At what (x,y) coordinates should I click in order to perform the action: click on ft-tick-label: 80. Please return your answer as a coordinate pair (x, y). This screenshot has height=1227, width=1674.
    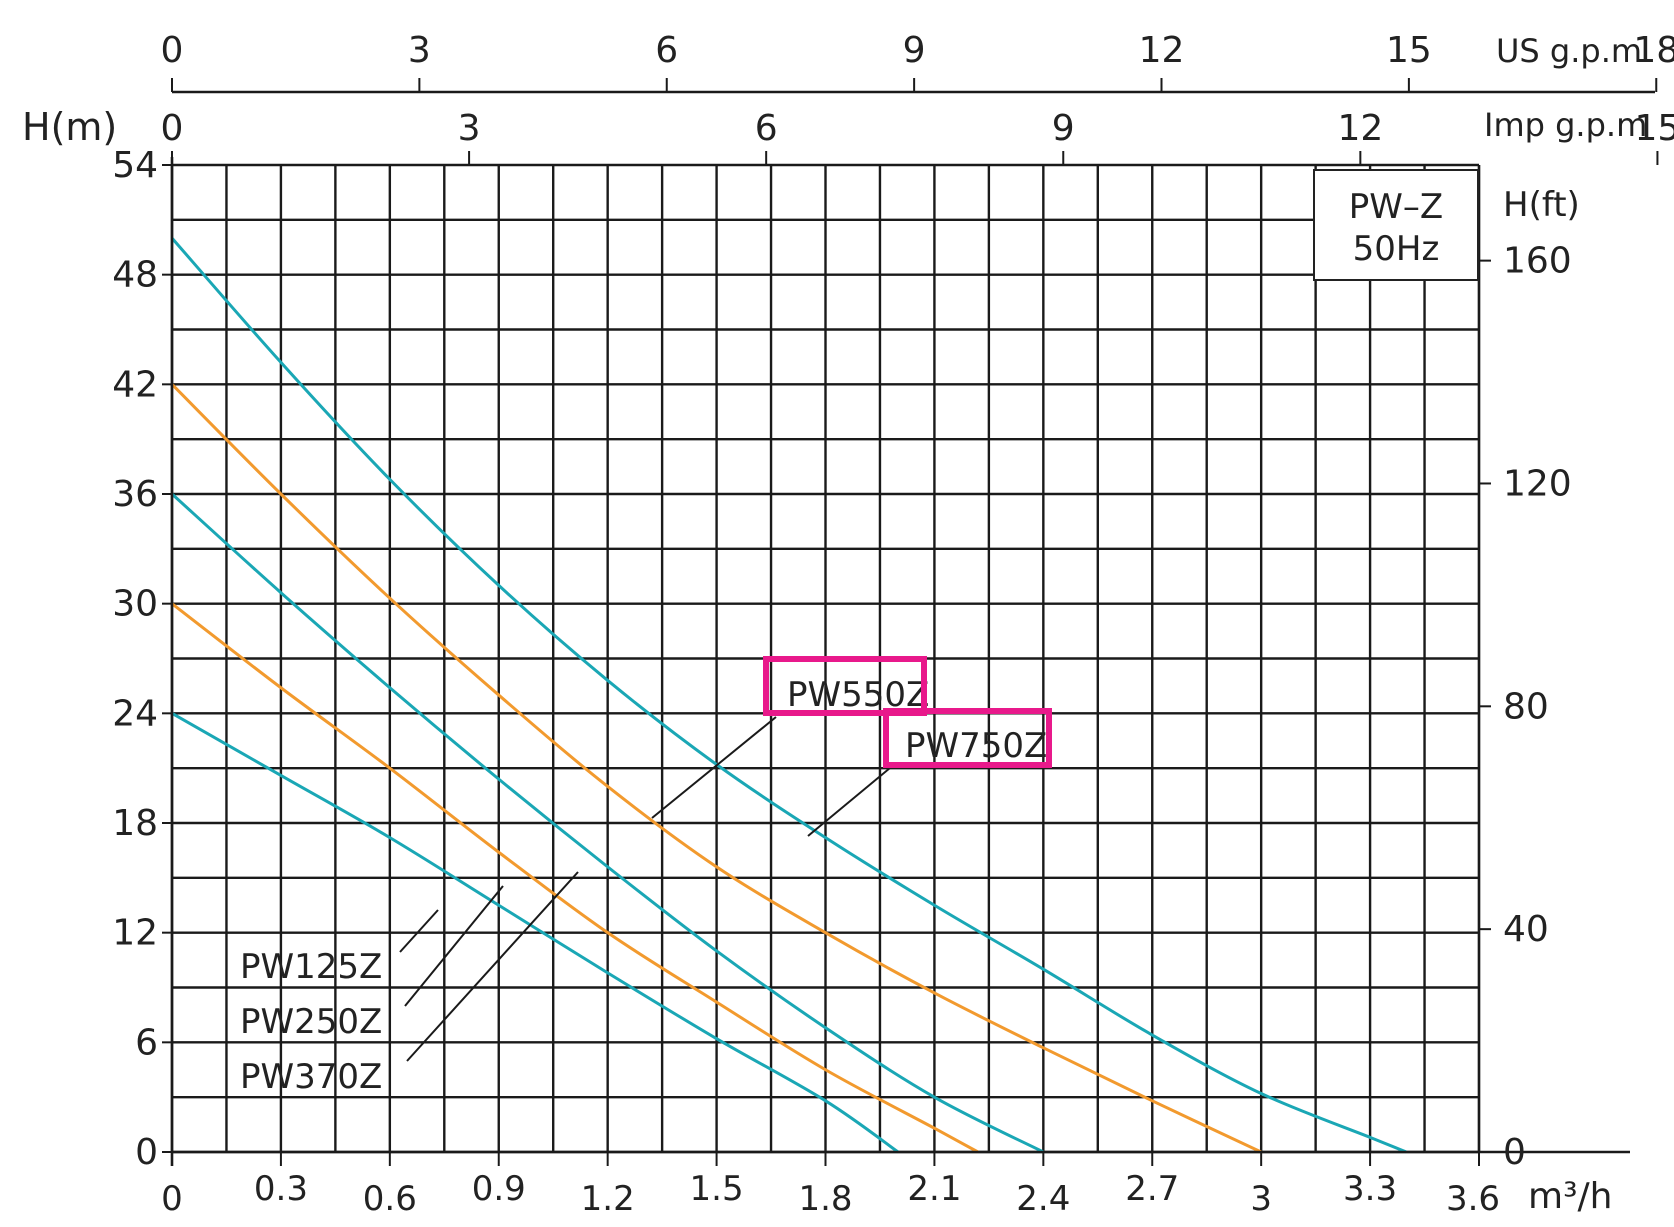
    Looking at the image, I should click on (1526, 706).